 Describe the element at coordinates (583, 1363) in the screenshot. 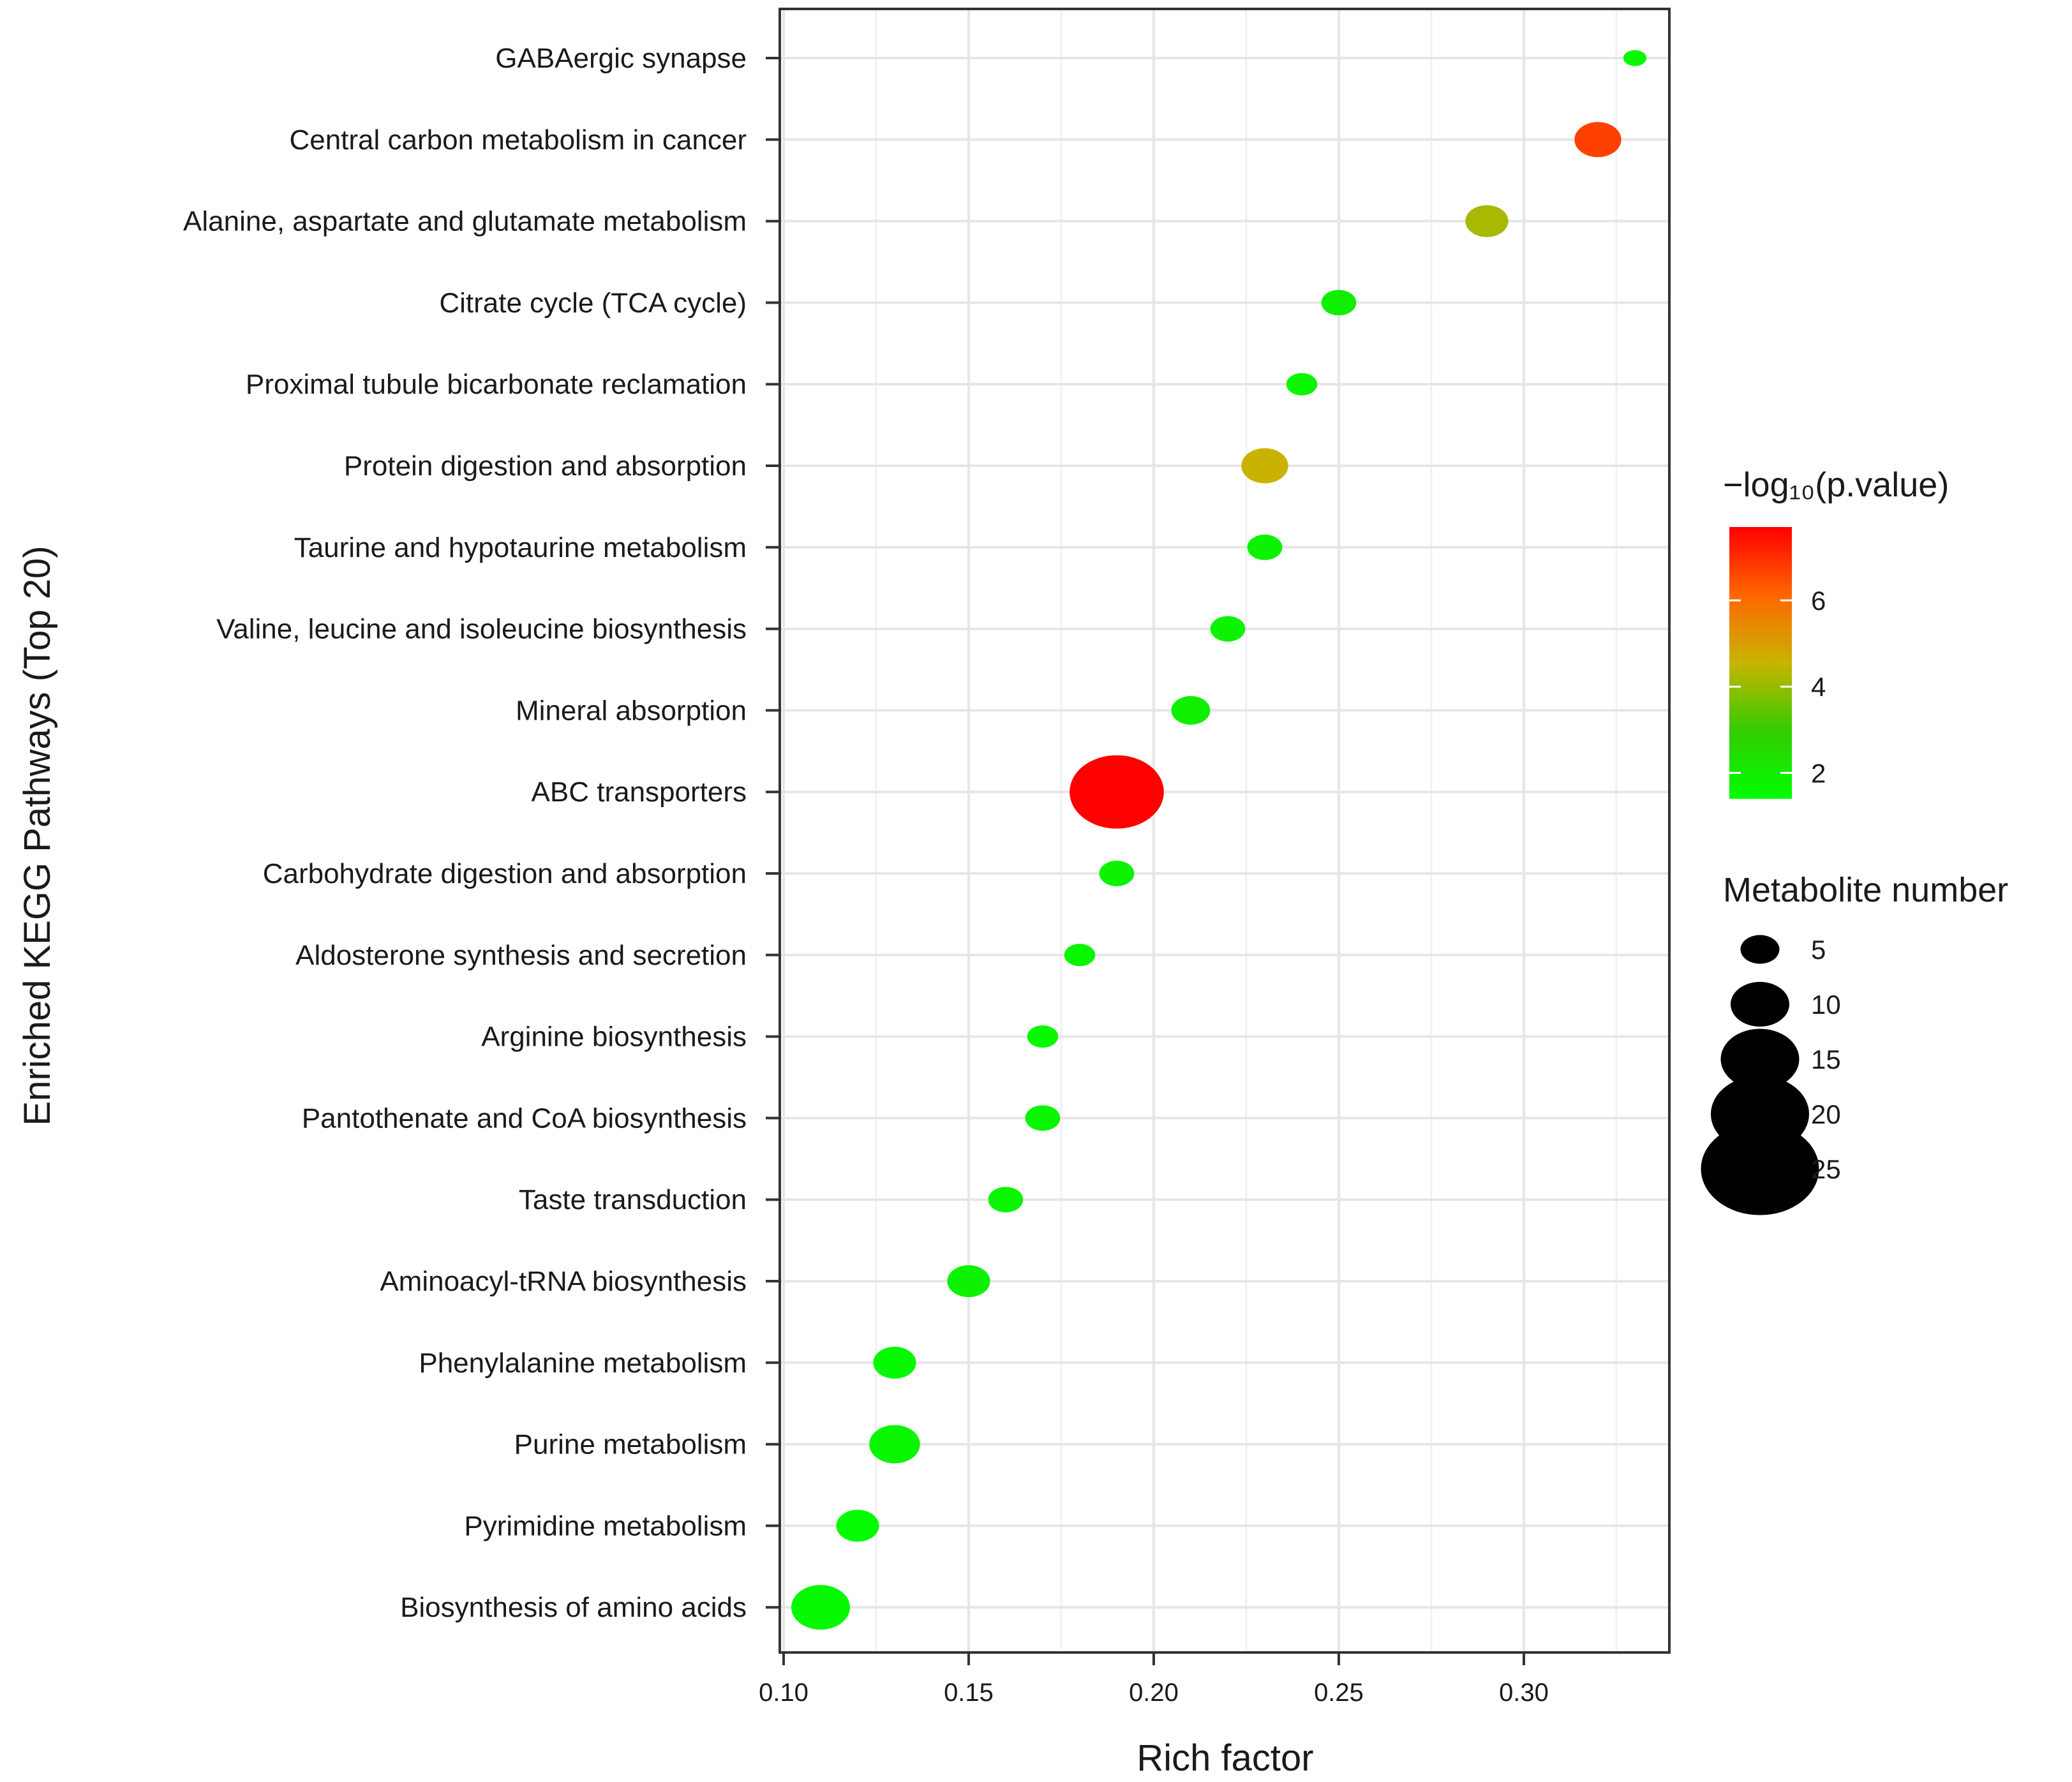

I see `y-tick-label: Phenylalanine metabolism` at that location.